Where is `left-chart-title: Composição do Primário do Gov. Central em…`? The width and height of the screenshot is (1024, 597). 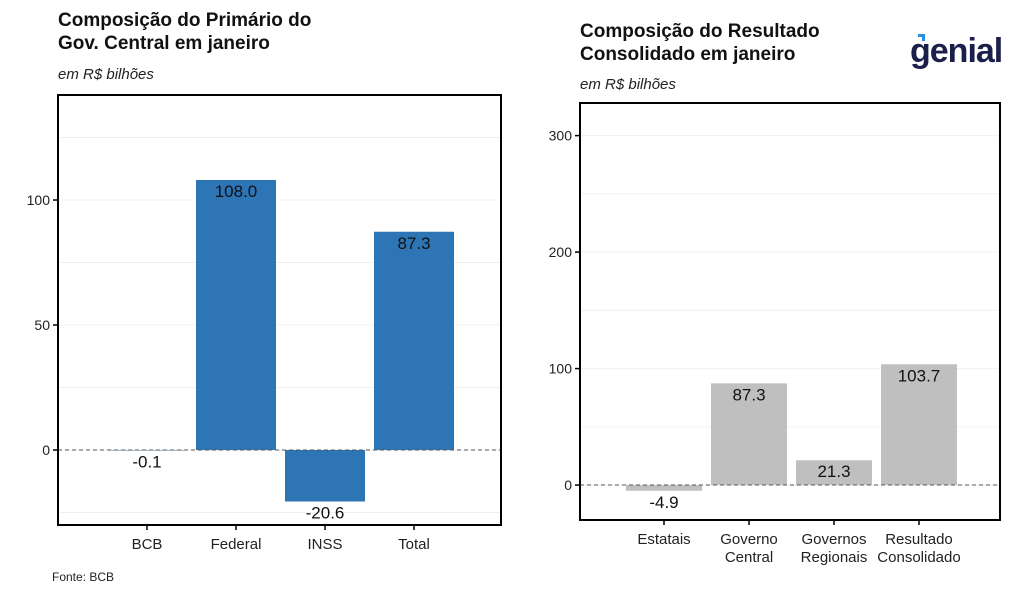 left-chart-title: Composição do Primário do Gov. Central em… is located at coordinates (185, 32).